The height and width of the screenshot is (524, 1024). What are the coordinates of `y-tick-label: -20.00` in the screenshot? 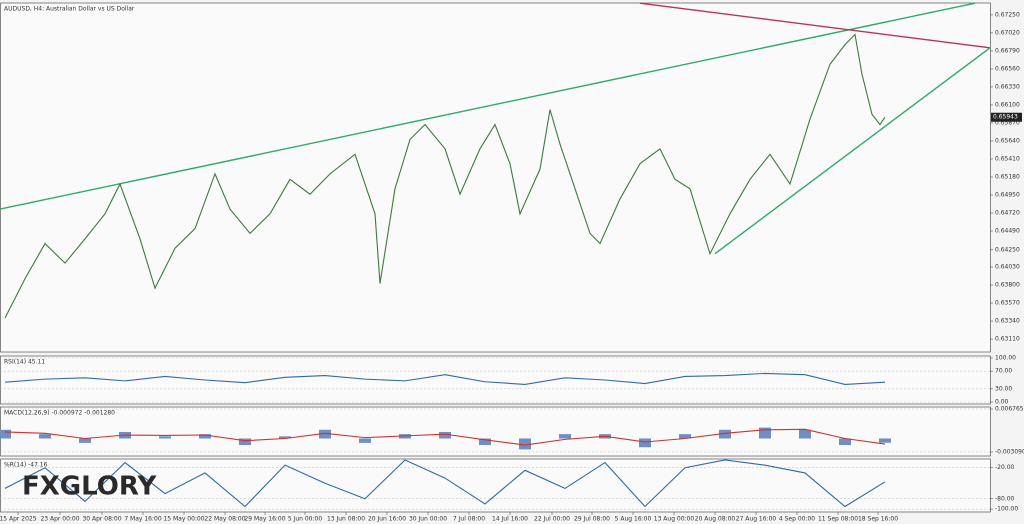 It's located at (1005, 467).